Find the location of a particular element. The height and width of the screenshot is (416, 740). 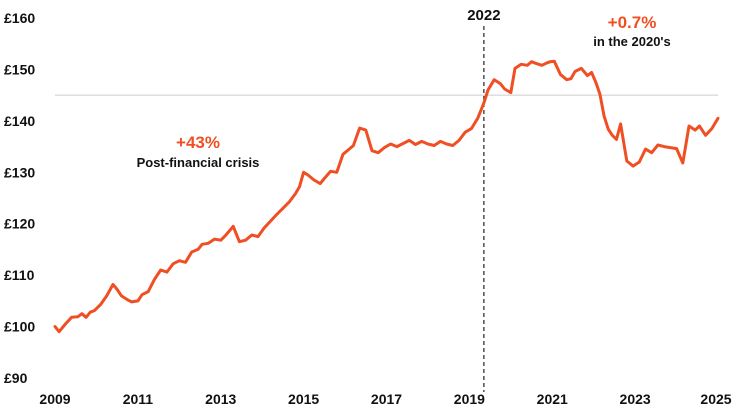

annotation-2020s-value: +0.7% is located at coordinates (632, 22).